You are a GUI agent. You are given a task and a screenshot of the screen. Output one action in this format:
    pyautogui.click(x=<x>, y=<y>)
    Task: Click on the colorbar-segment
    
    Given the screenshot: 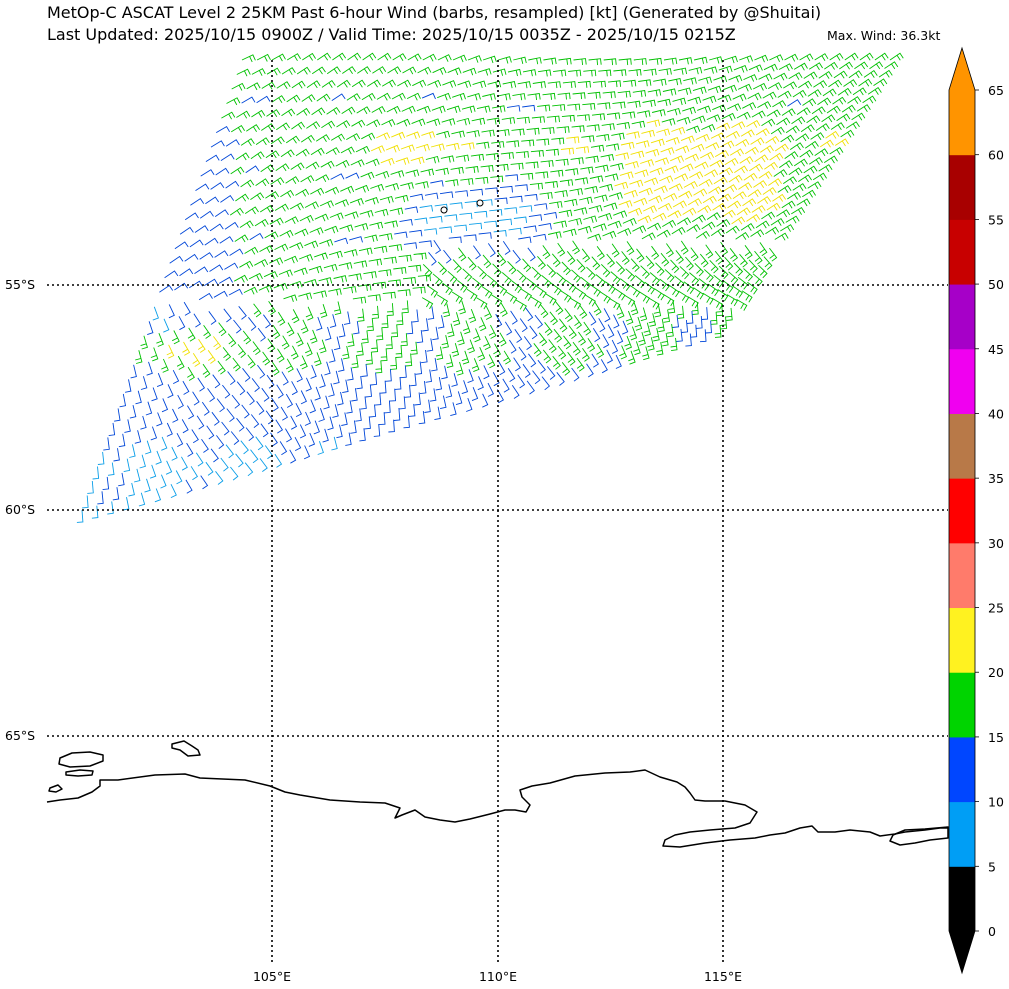 What is the action you would take?
    pyautogui.click(x=962, y=446)
    